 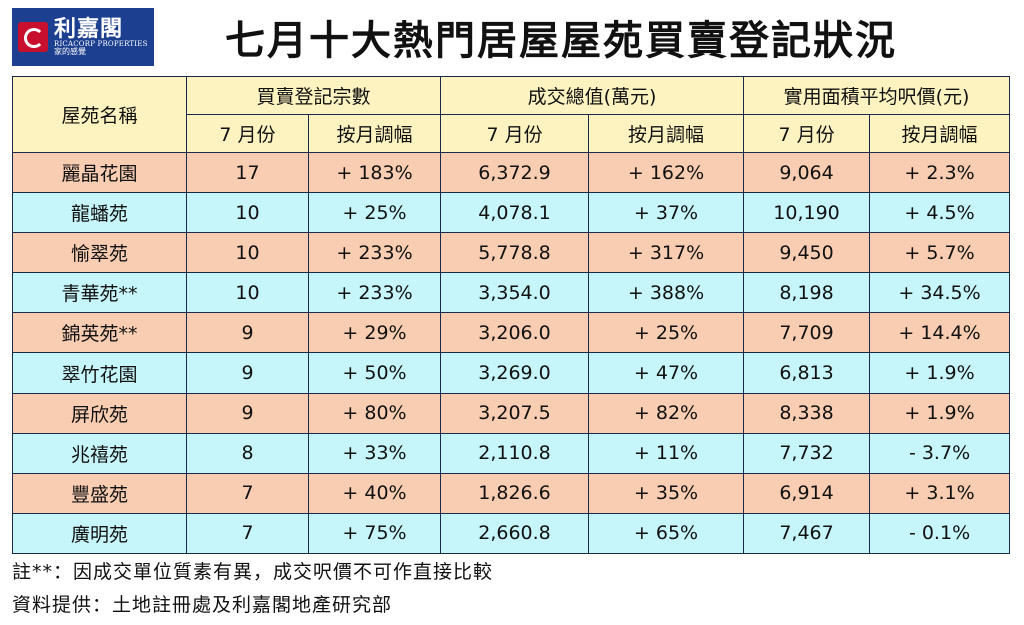 I want to click on cell-avg-psf: 8,338, so click(x=807, y=413).